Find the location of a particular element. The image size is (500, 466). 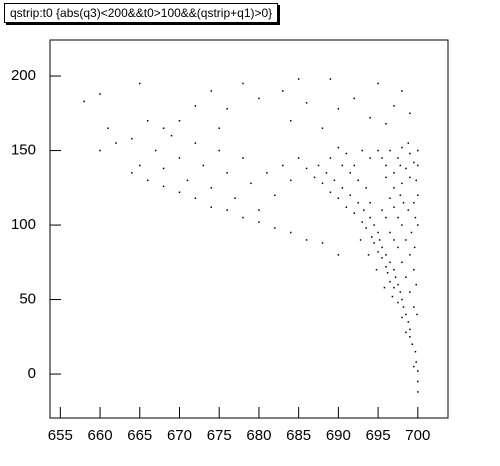

y-tick-label: 200 is located at coordinates (23, 75).